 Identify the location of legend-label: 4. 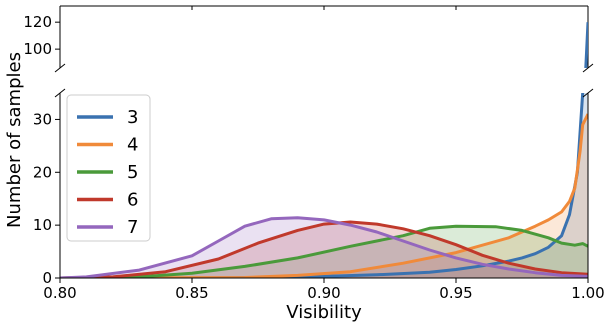
(132, 145).